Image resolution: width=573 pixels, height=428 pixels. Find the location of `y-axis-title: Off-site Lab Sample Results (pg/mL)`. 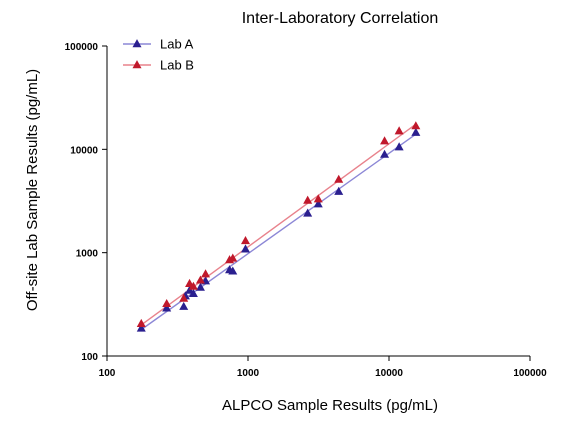

y-axis-title: Off-site Lab Sample Results (pg/mL) is located at coordinates (32, 190).